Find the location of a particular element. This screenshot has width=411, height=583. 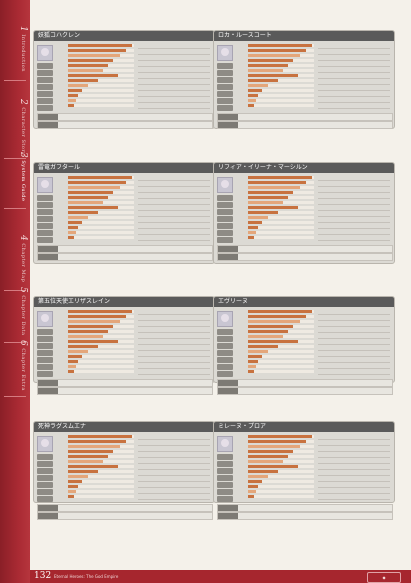

sidebar-tab-label: Chapter Data is located at coordinates (23, 314).